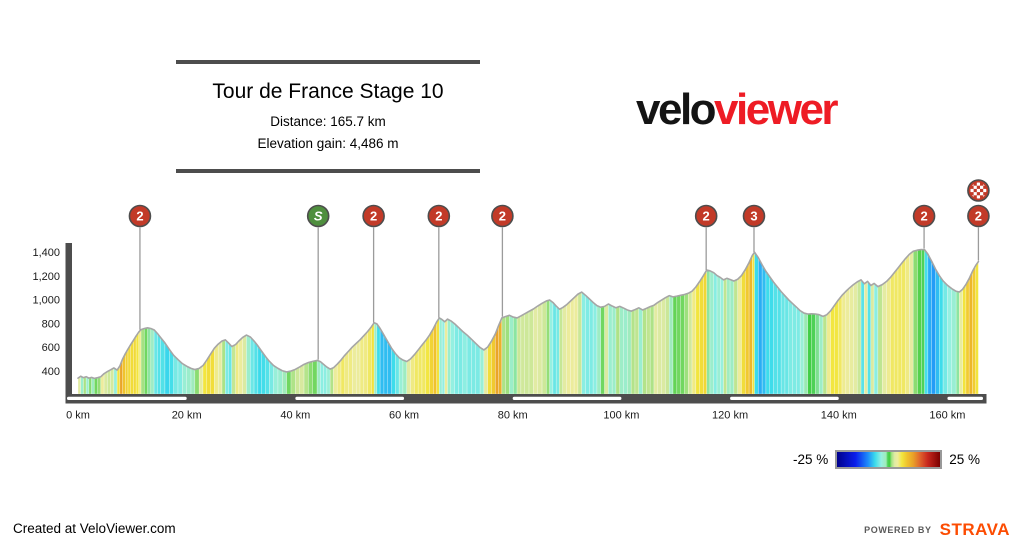  What do you see at coordinates (937, 530) in the screenshot?
I see `powered-by-block: POWERED BY STRAVA` at bounding box center [937, 530].